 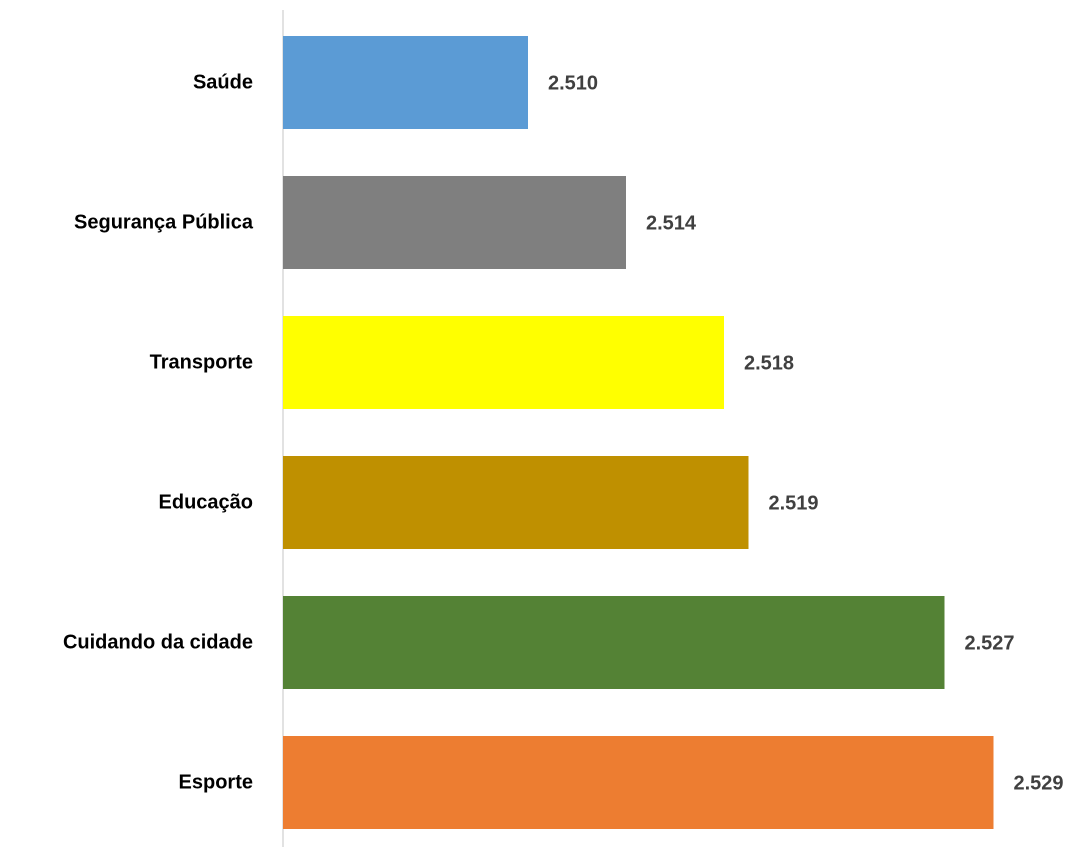 I want to click on data-label: 2.518, so click(x=769, y=363).